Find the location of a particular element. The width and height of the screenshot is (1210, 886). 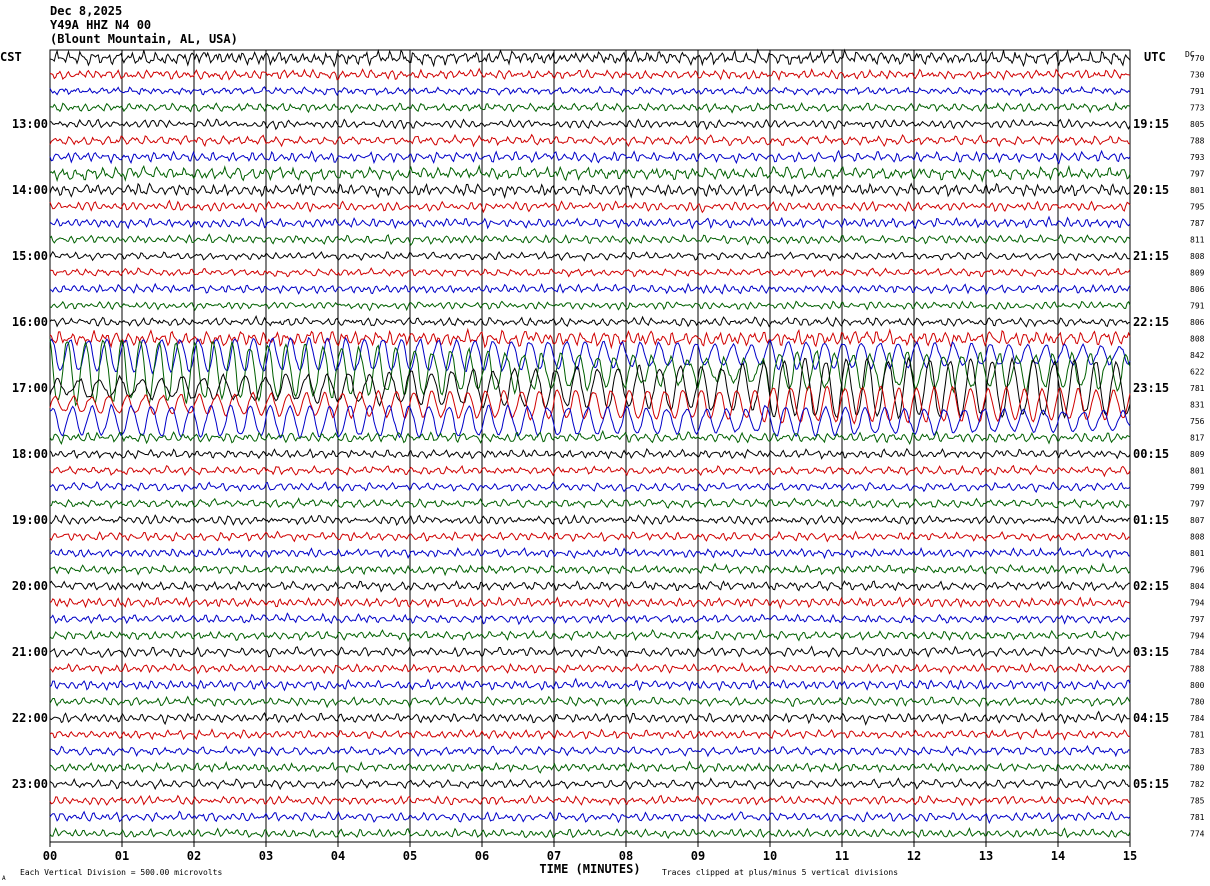

dc-value-label: 774 is located at coordinates (1197, 834).